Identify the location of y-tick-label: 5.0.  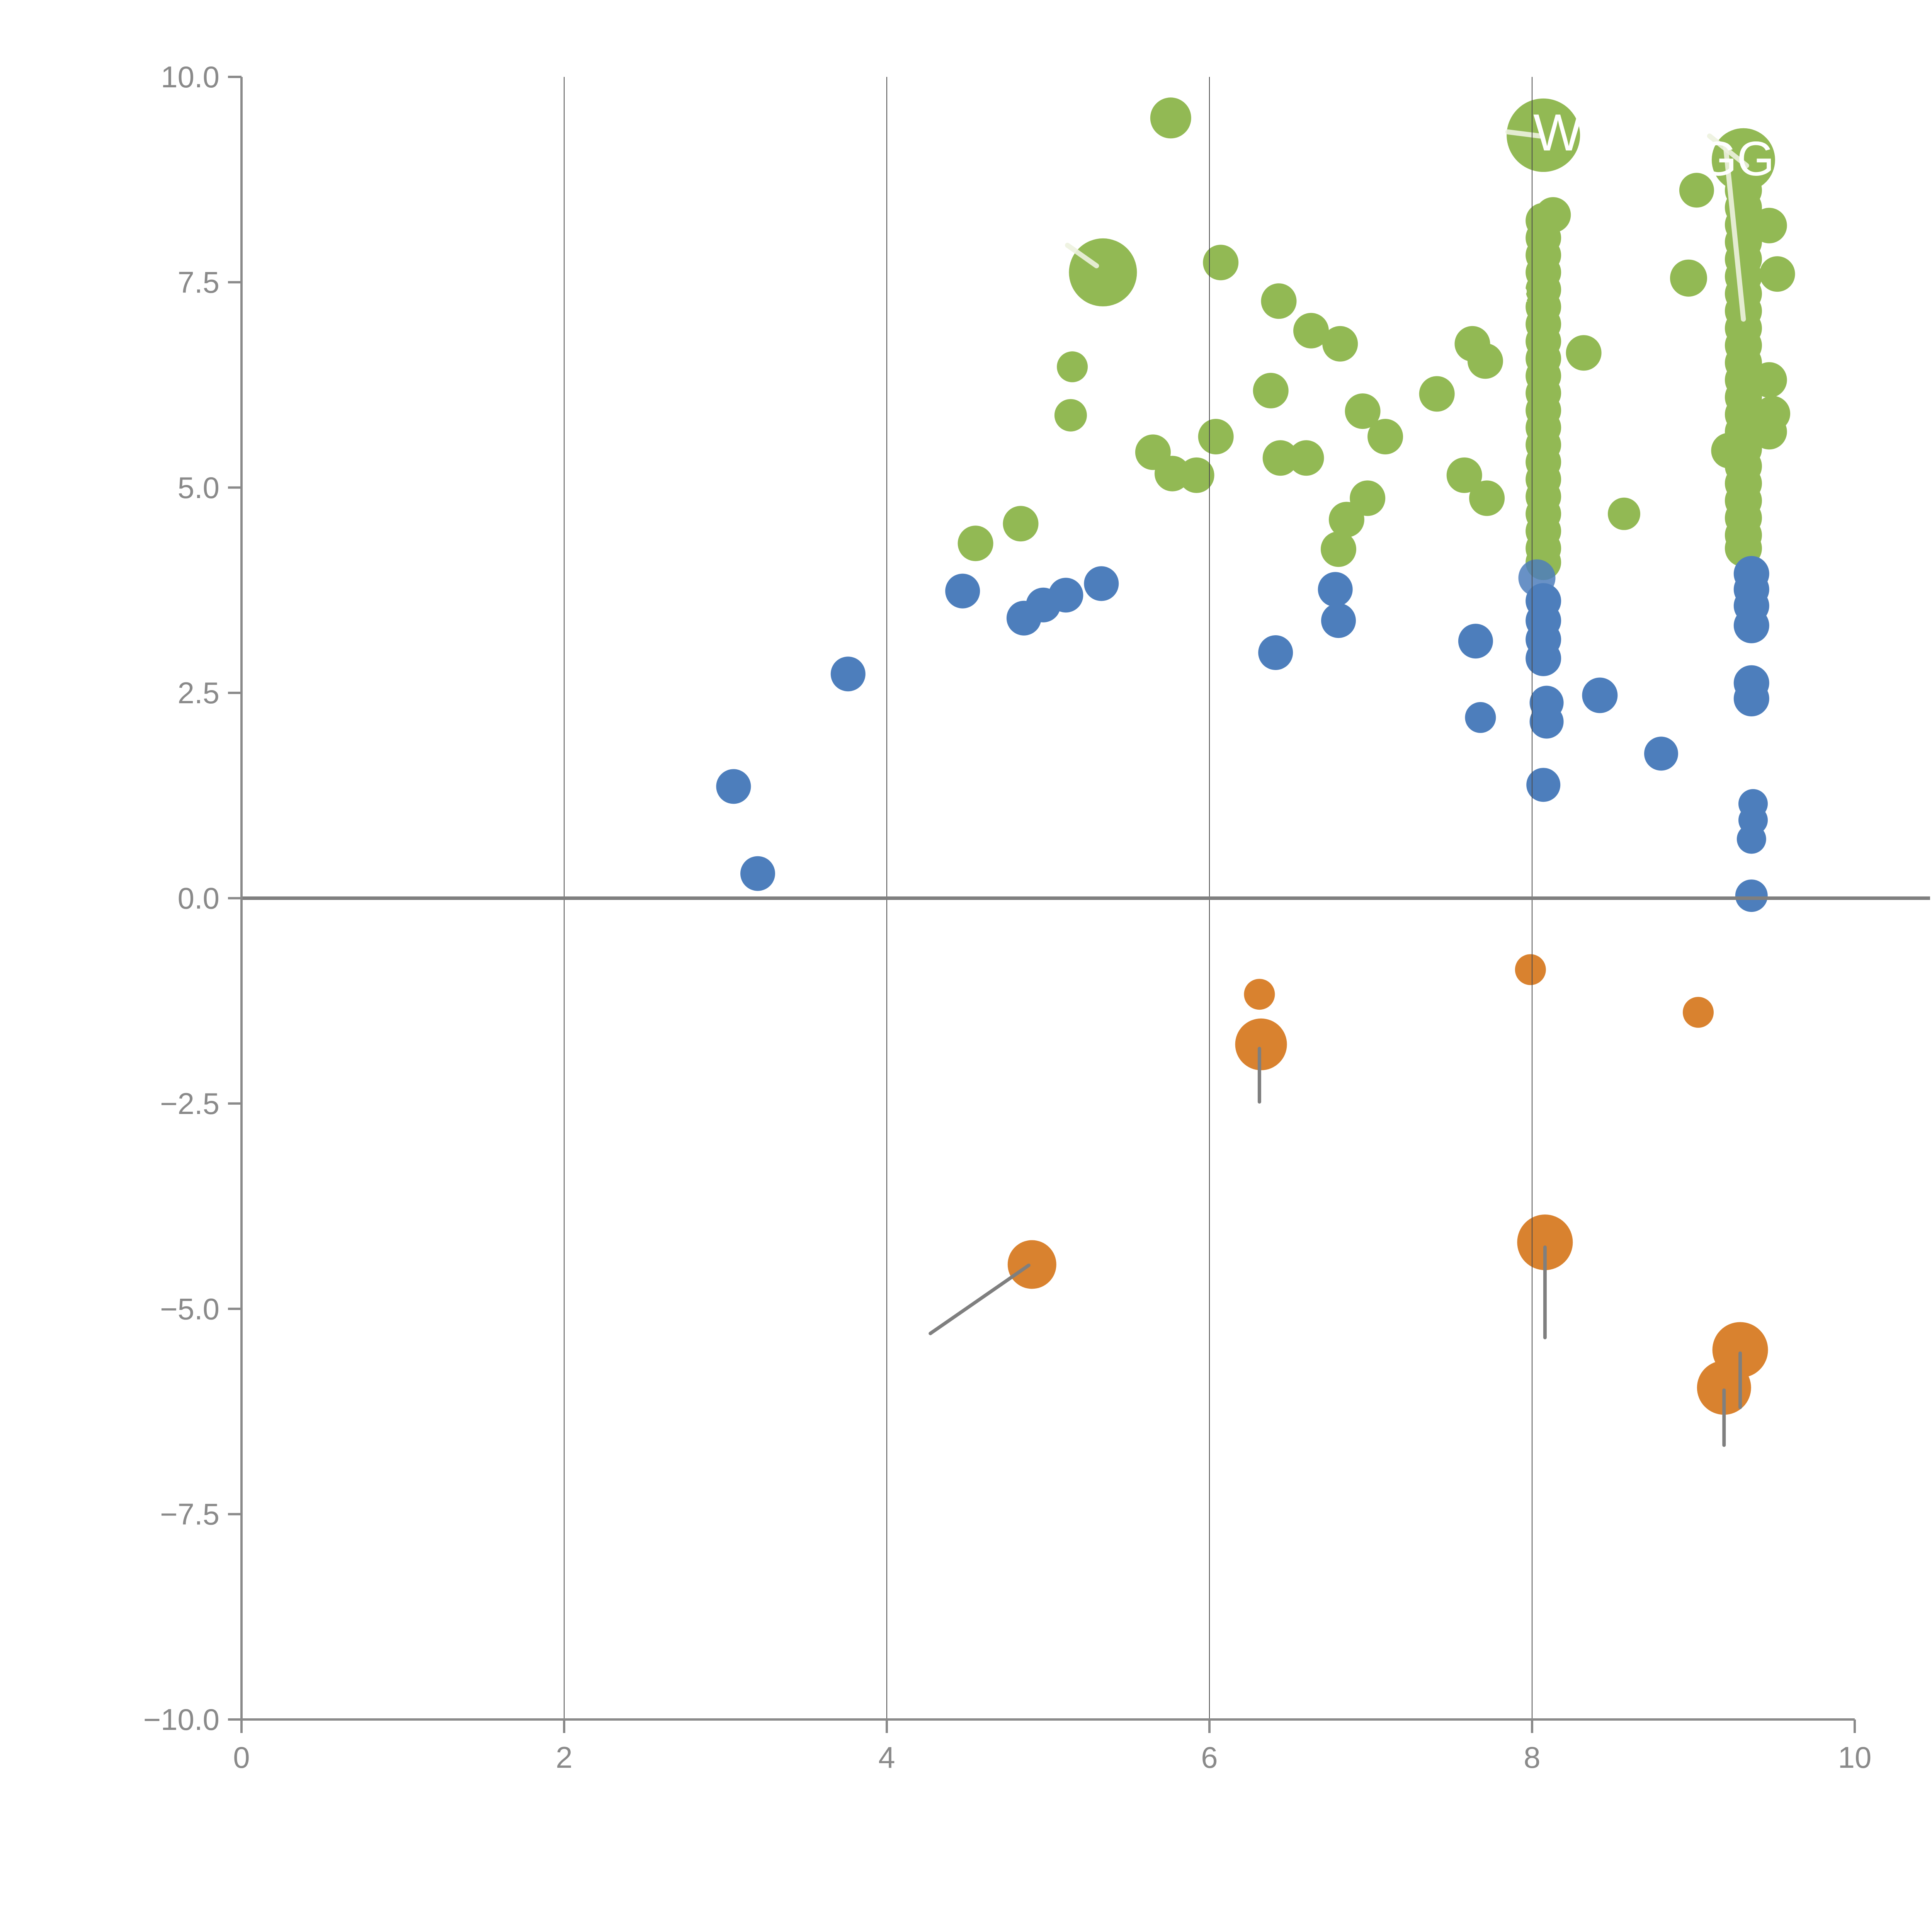
(198, 488).